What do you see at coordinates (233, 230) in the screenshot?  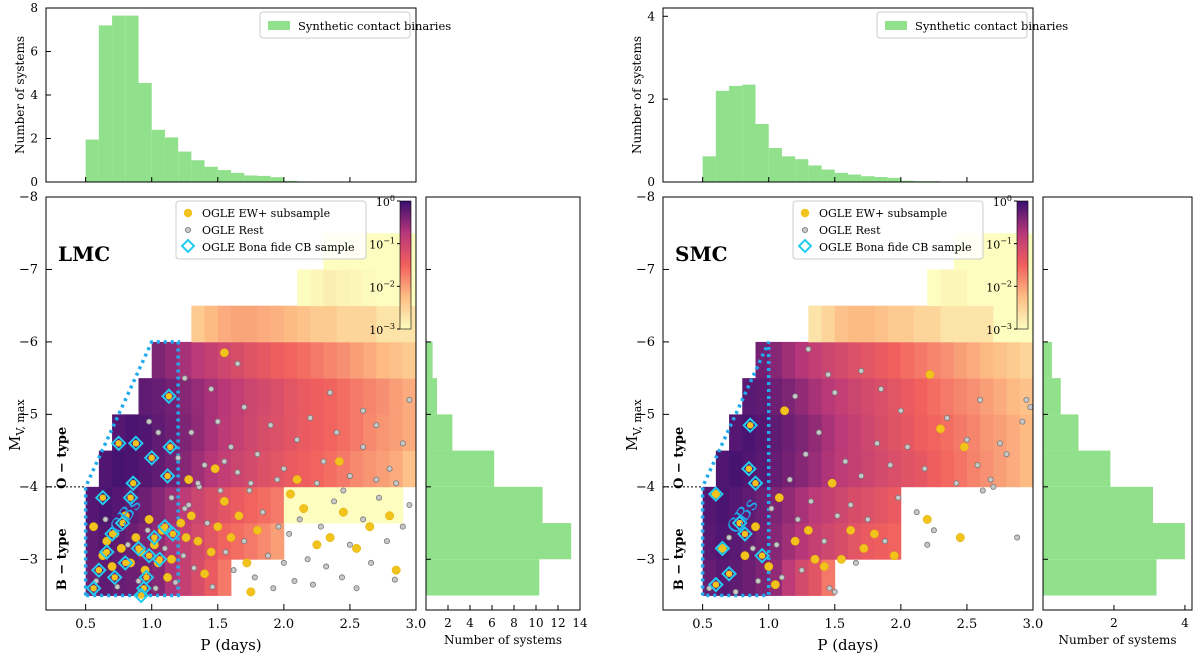 I see `legend-rest-label: OGLE Rest` at bounding box center [233, 230].